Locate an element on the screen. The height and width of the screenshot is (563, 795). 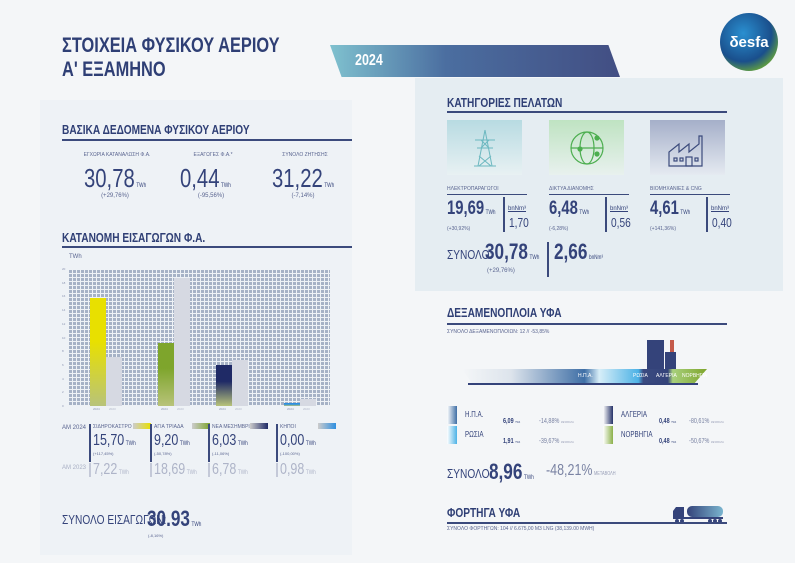
ship-label-russia: ΡΩΣΙΑ is located at coordinates (640, 376).